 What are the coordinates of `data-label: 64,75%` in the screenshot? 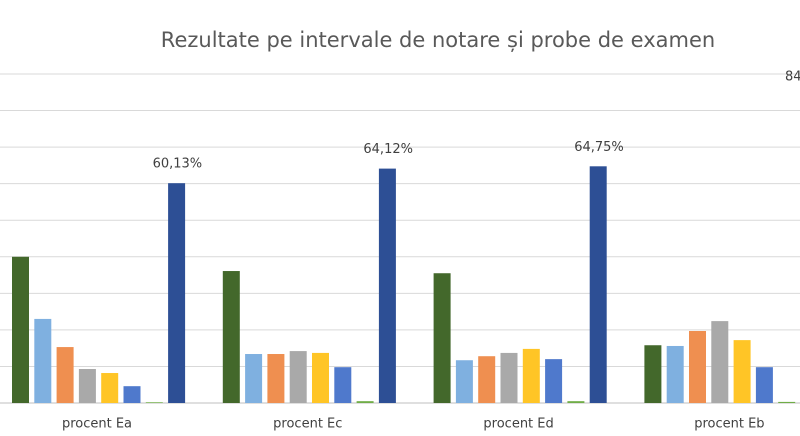 It's located at (599, 147).